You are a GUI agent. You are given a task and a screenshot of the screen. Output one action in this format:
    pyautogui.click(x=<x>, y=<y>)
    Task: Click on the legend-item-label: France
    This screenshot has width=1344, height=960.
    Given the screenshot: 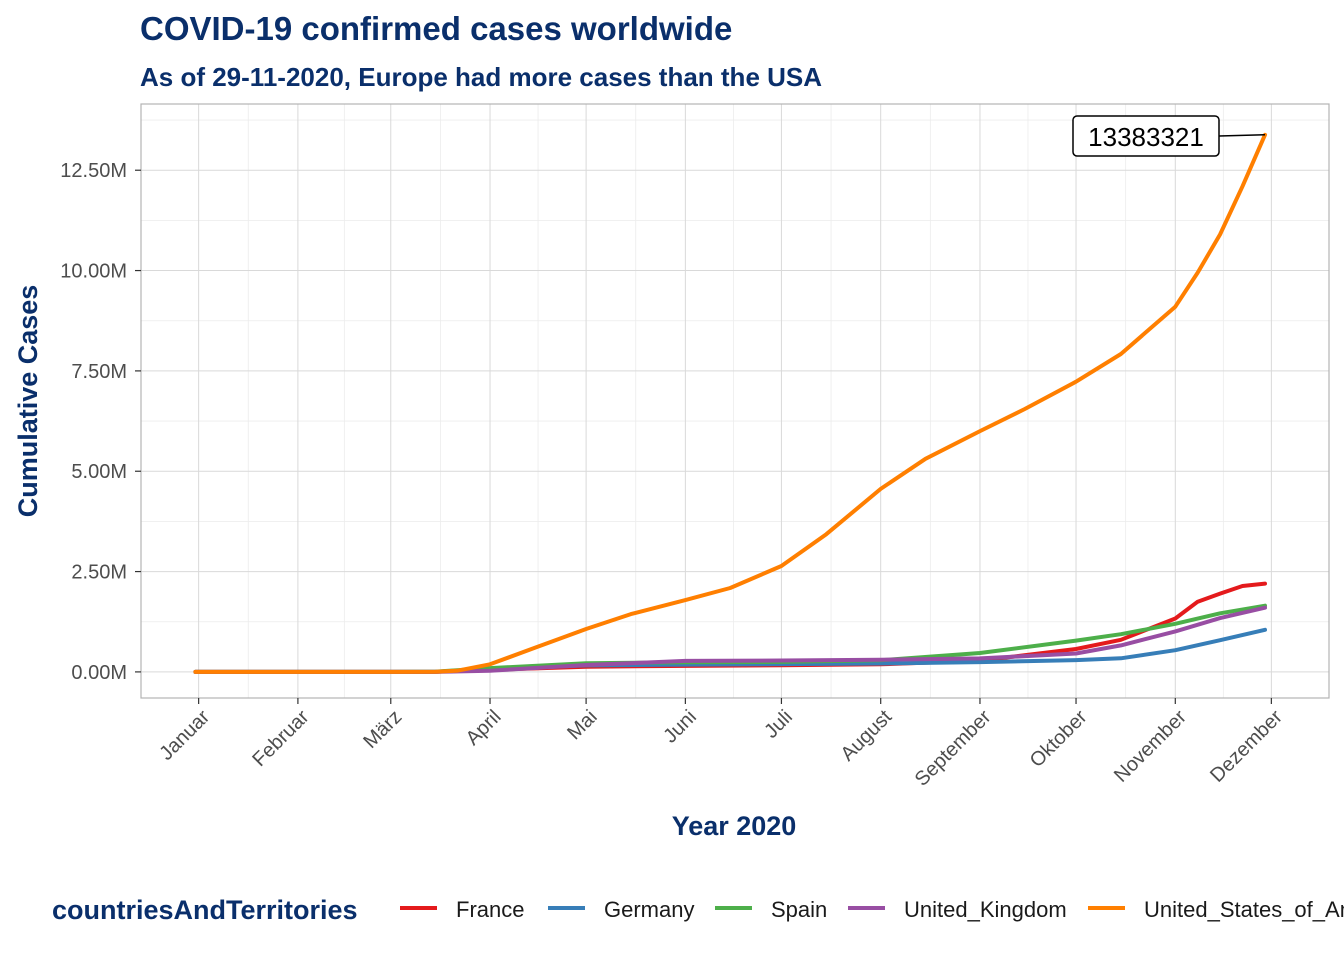 What is the action you would take?
    pyautogui.click(x=490, y=909)
    